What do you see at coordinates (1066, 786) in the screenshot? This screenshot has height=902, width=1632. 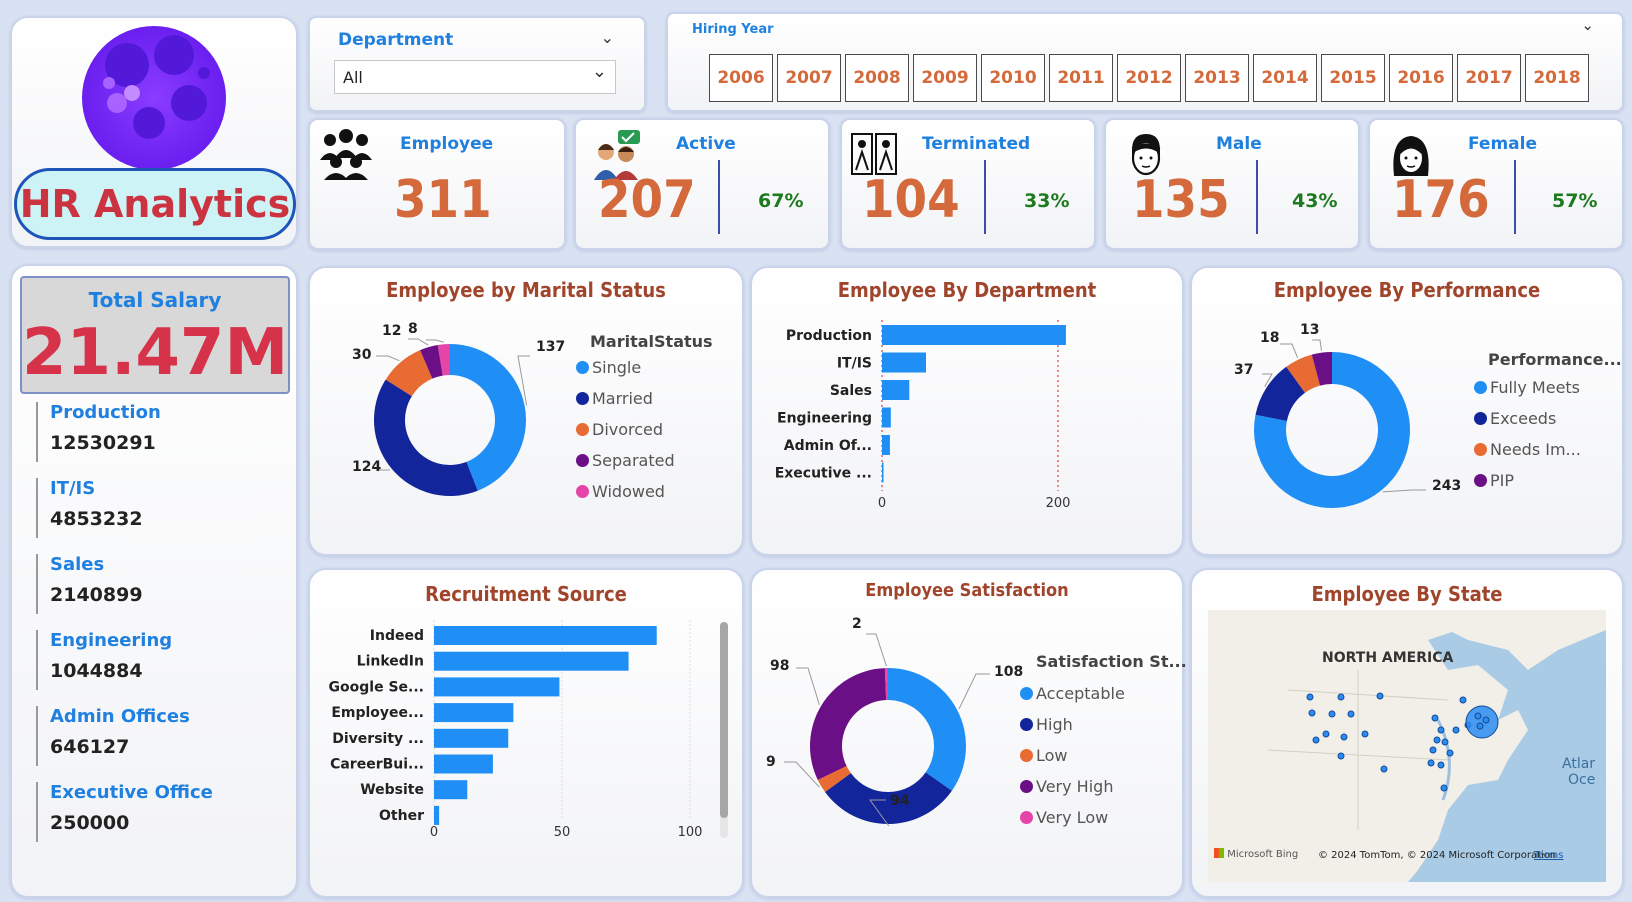 I see `legend-item: Very High` at bounding box center [1066, 786].